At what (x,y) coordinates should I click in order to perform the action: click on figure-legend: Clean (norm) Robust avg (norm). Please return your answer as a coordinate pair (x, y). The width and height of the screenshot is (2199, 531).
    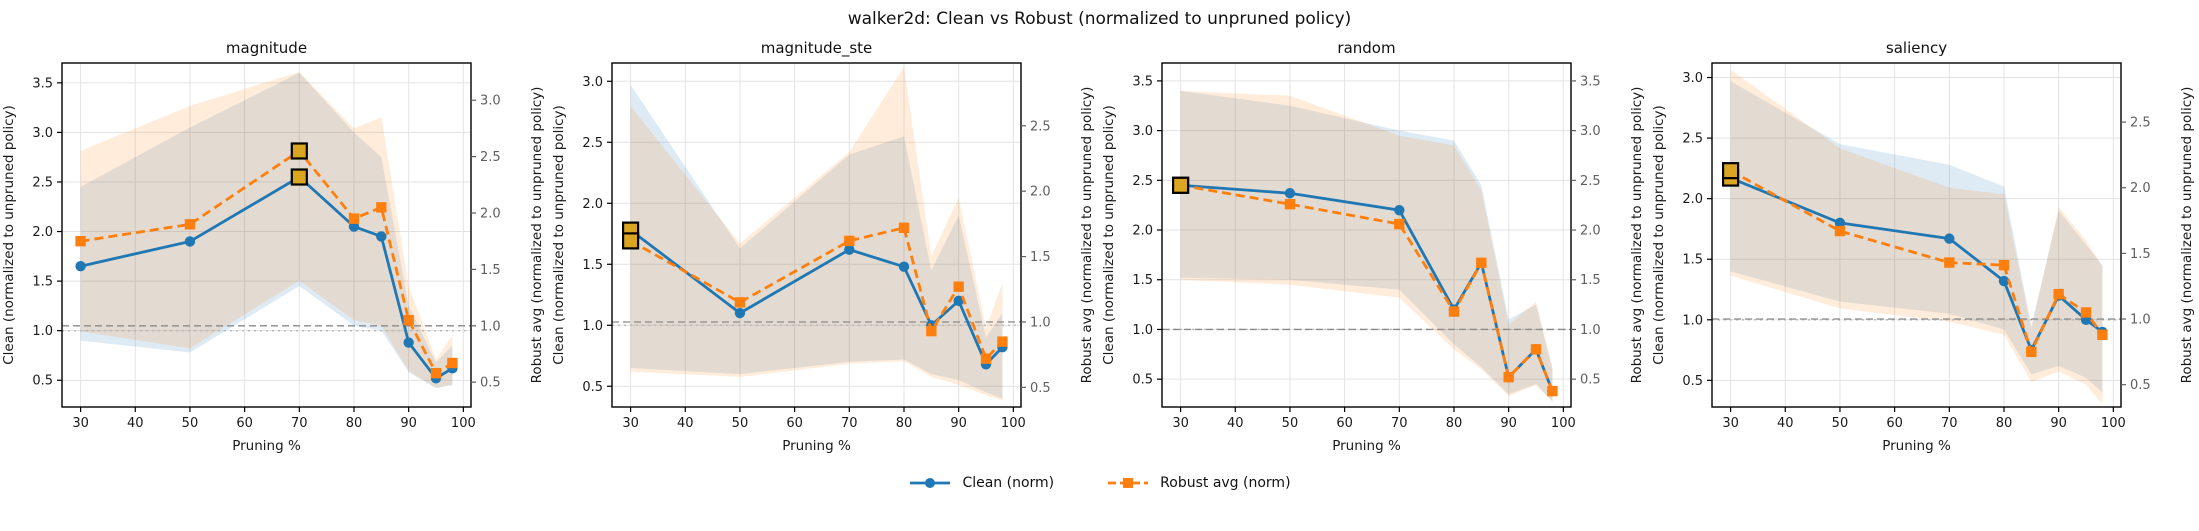
    Looking at the image, I should click on (1099, 483).